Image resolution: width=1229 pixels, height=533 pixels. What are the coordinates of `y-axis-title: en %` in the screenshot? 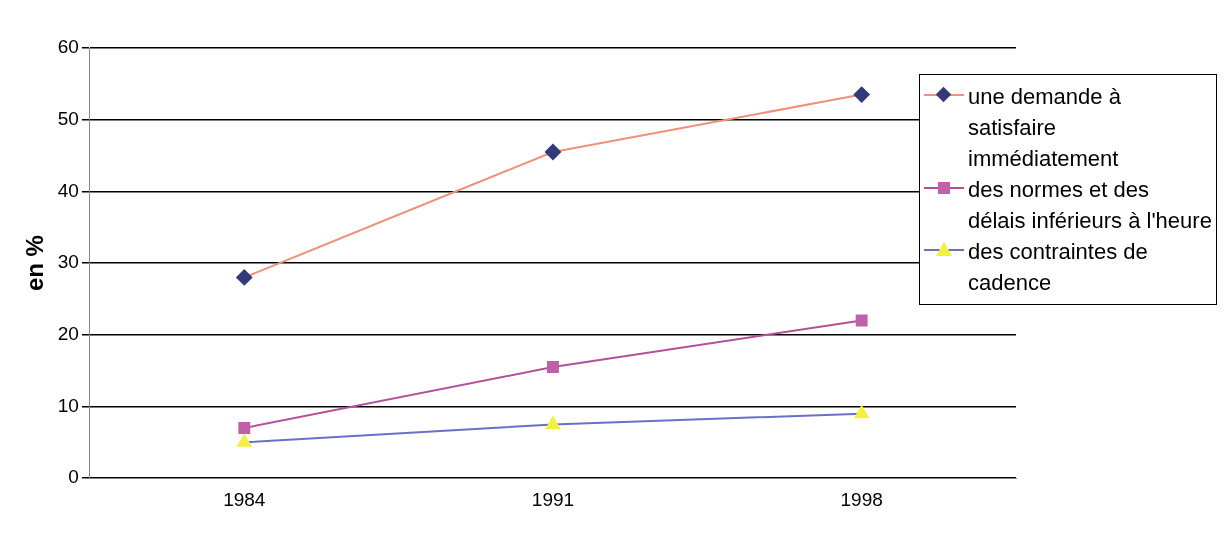 It's located at (35, 263).